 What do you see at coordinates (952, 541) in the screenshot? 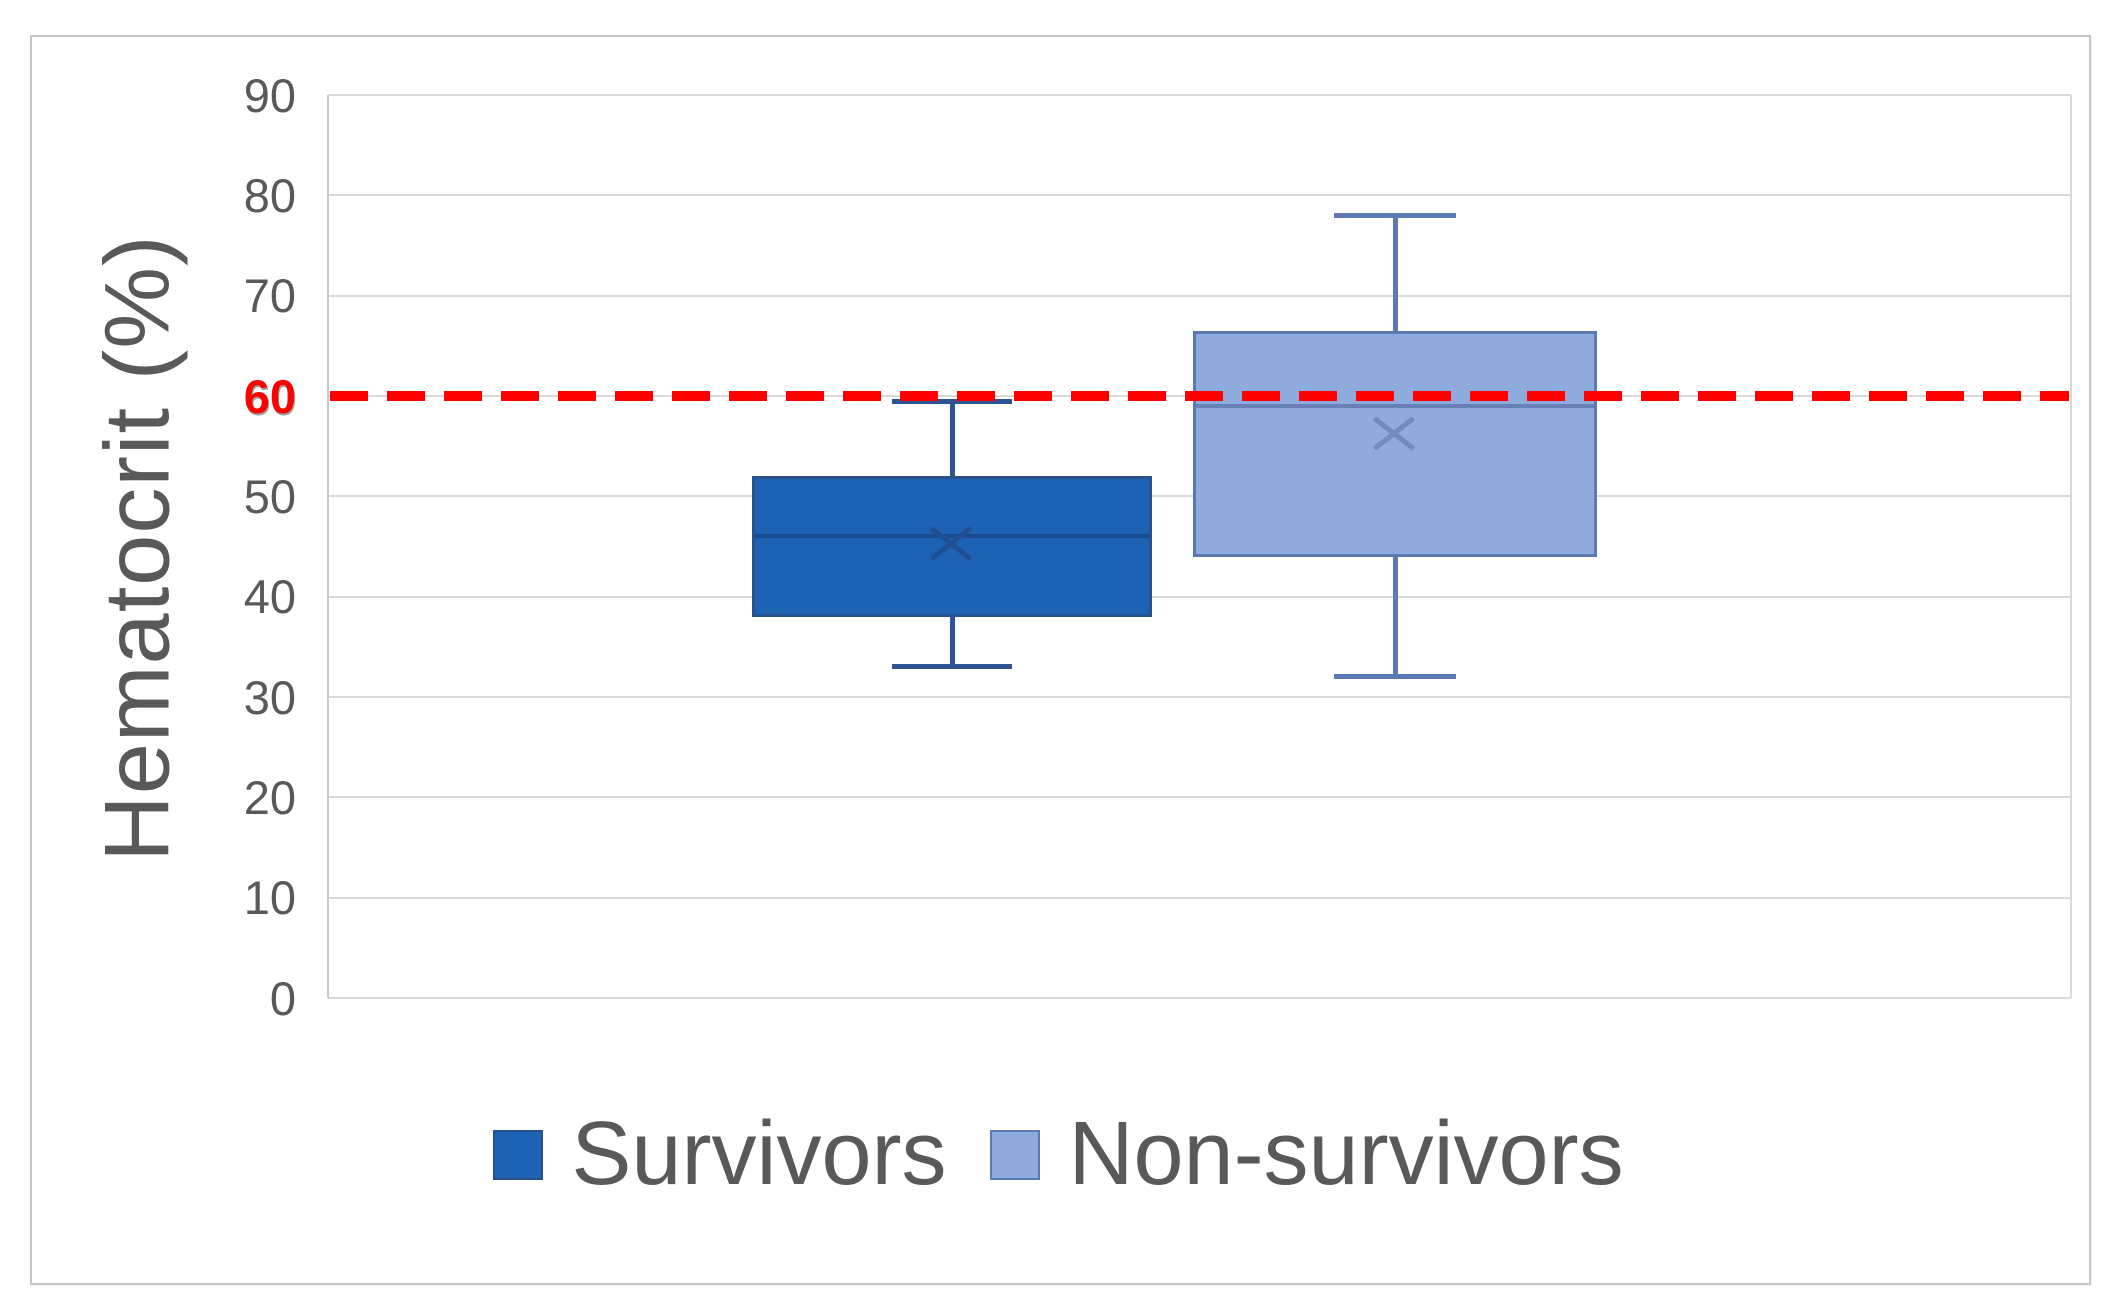
I see `survivors-mean-x-marker` at bounding box center [952, 541].